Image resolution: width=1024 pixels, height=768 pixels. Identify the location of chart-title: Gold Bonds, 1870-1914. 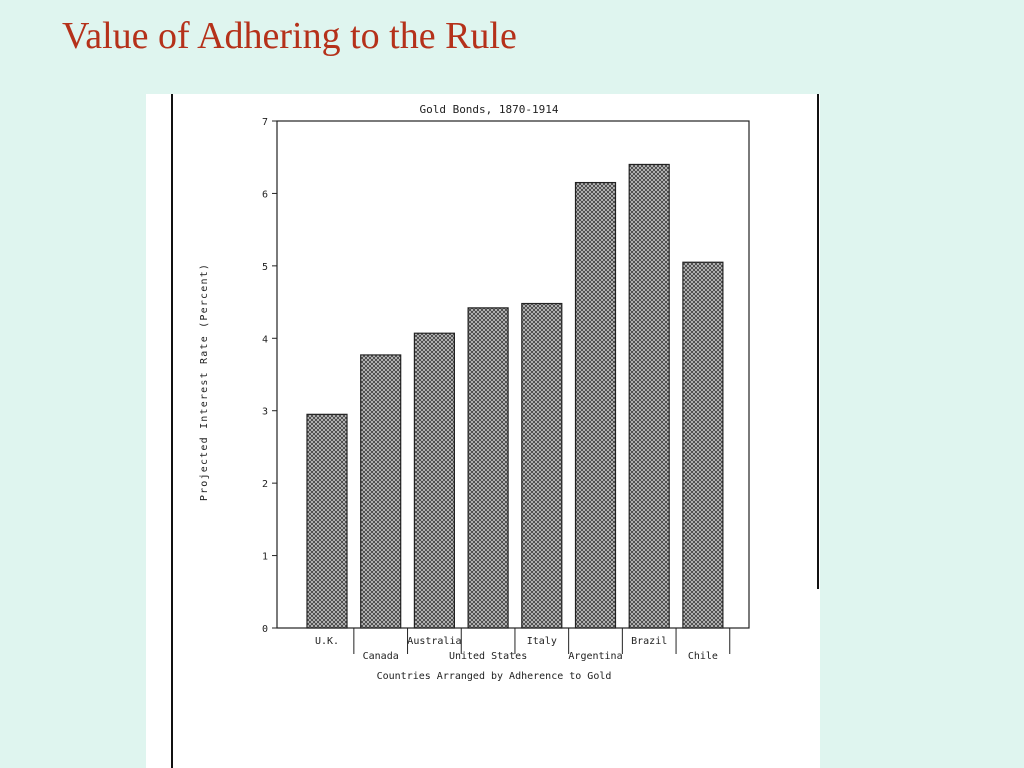
(488, 109).